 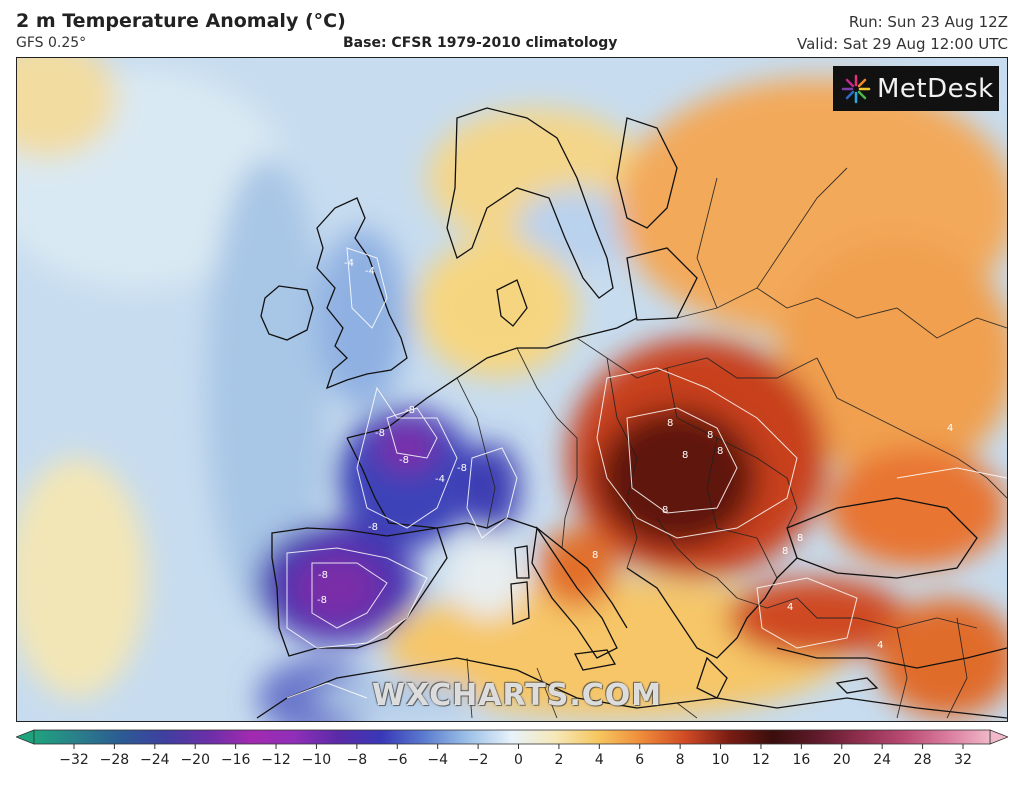 I want to click on colorbar-tick-label: −20, so click(x=195, y=760).